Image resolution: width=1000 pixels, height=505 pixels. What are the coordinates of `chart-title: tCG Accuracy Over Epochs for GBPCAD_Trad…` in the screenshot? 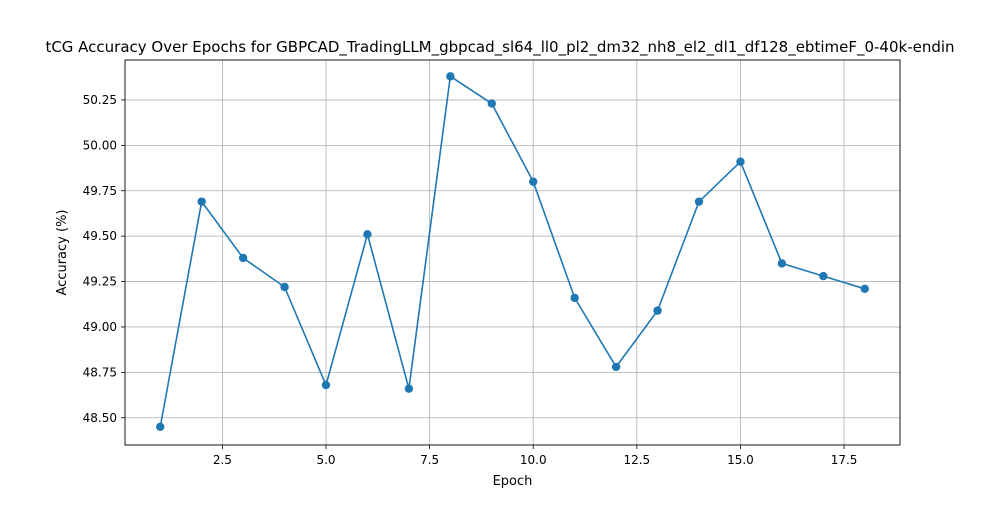 It's located at (499, 47).